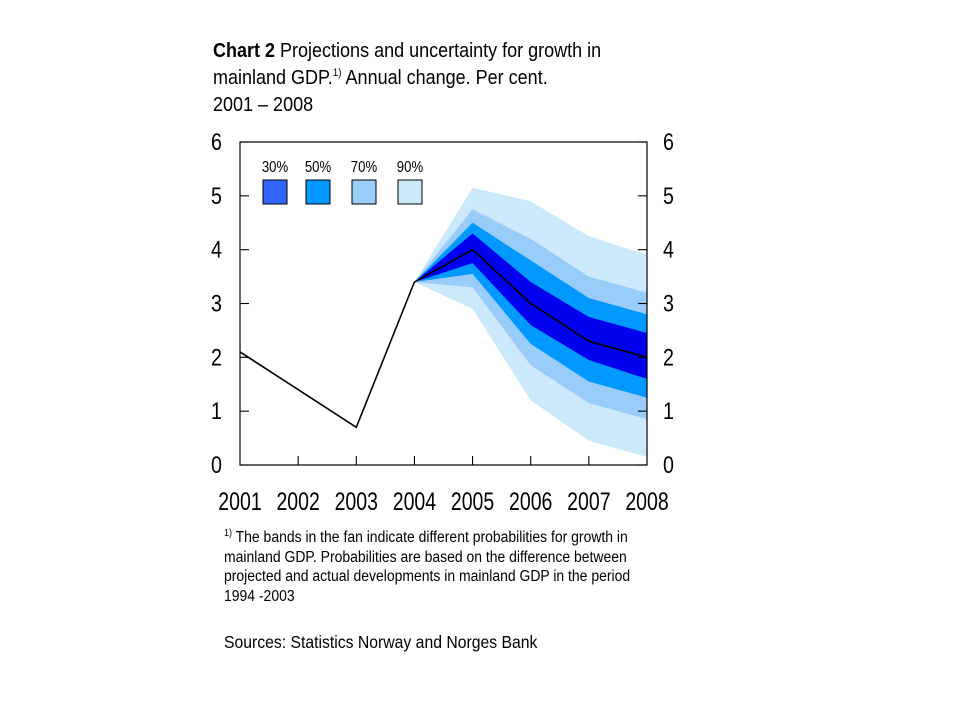  I want to click on y-tick-label-left: 3, so click(216, 303).